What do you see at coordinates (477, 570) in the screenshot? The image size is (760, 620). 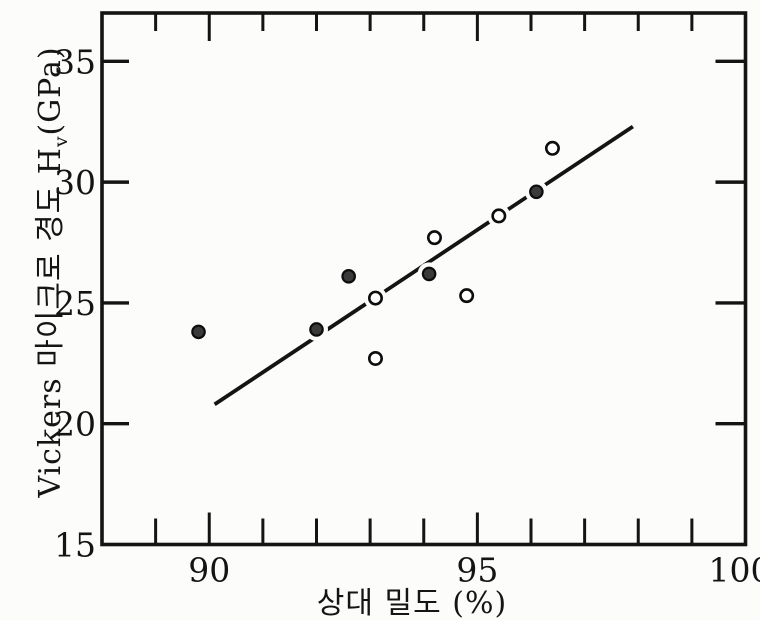 I see `x-tick-label: 95` at bounding box center [477, 570].